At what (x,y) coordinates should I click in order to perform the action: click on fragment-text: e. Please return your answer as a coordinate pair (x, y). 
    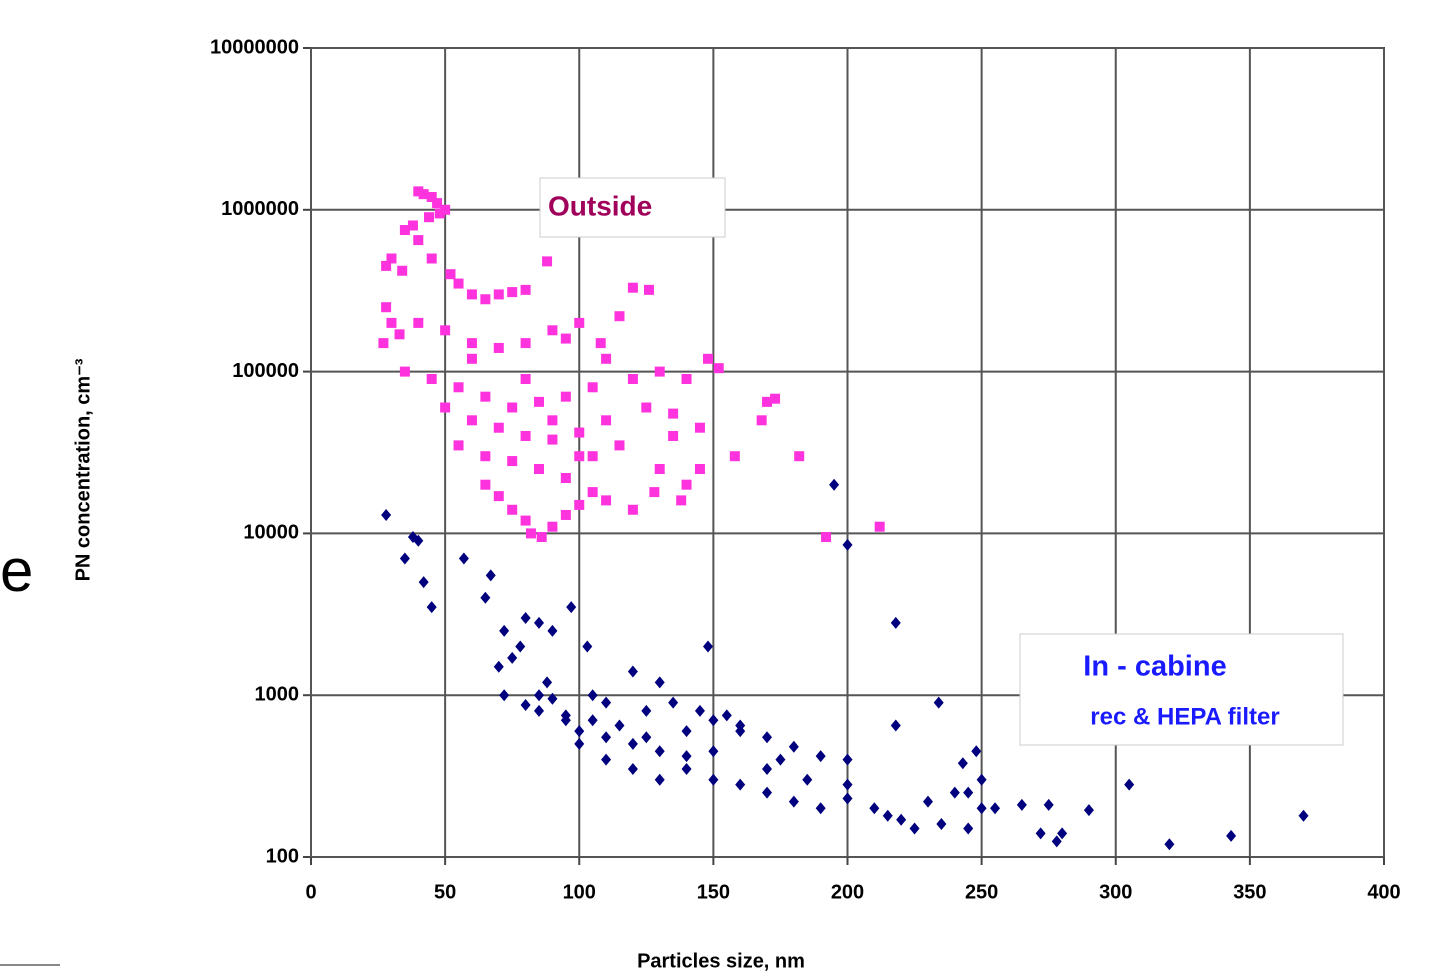
    Looking at the image, I should click on (16, 570).